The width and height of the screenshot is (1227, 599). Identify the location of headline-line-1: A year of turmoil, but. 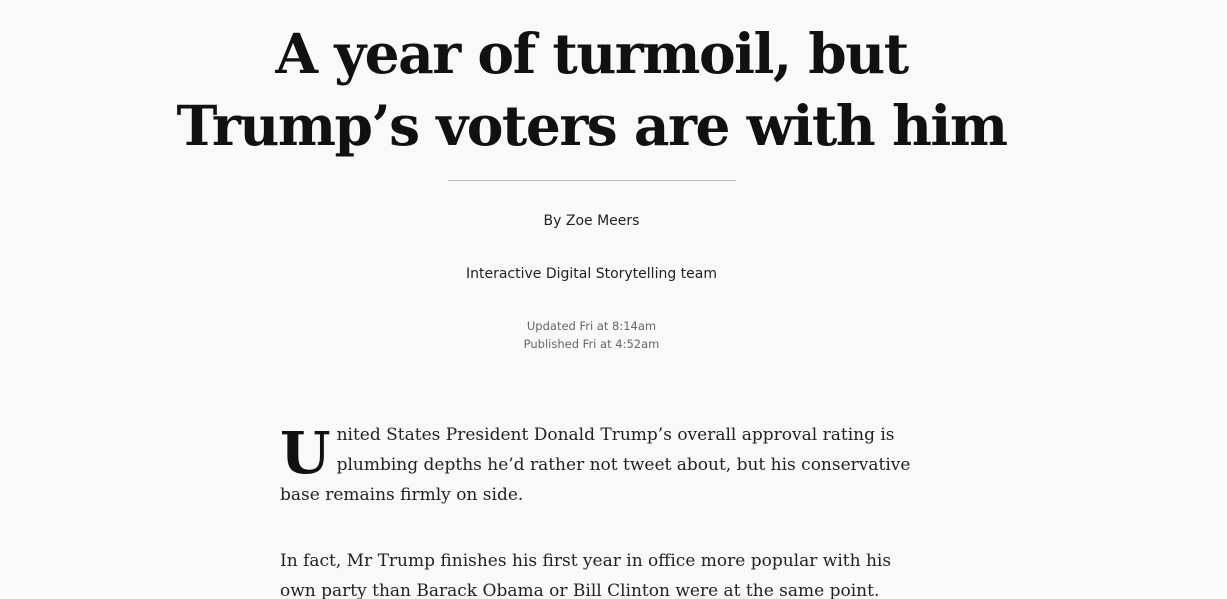
(592, 53).